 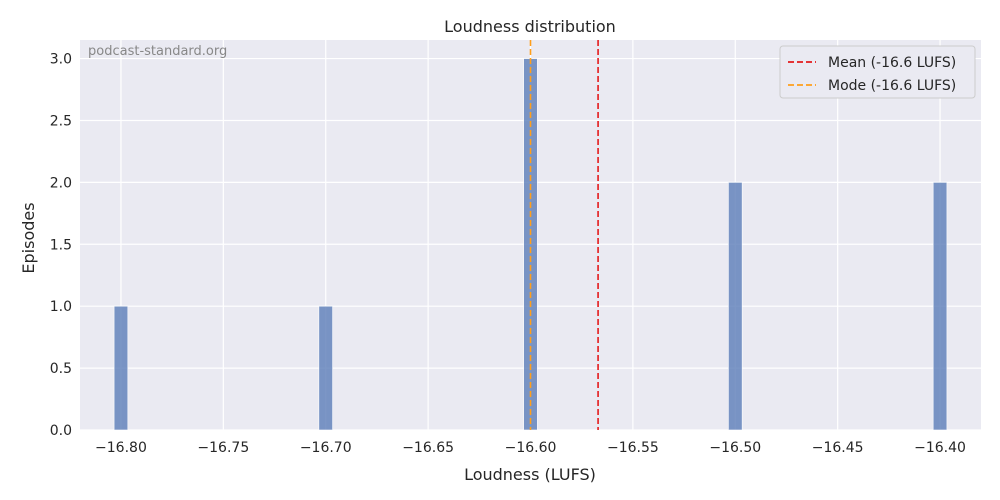 What do you see at coordinates (940, 448) in the screenshot?
I see `x-tick-label: −16.40` at bounding box center [940, 448].